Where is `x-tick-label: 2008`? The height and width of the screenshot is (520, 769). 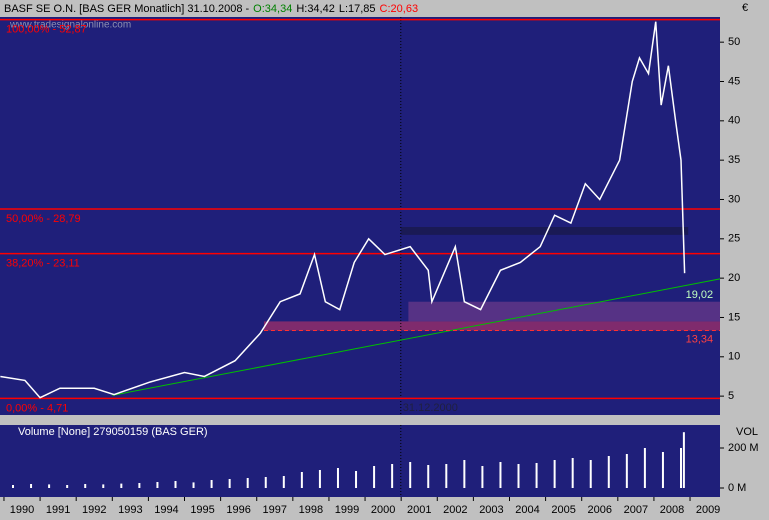
x-tick-label: 2008 is located at coordinates (672, 510).